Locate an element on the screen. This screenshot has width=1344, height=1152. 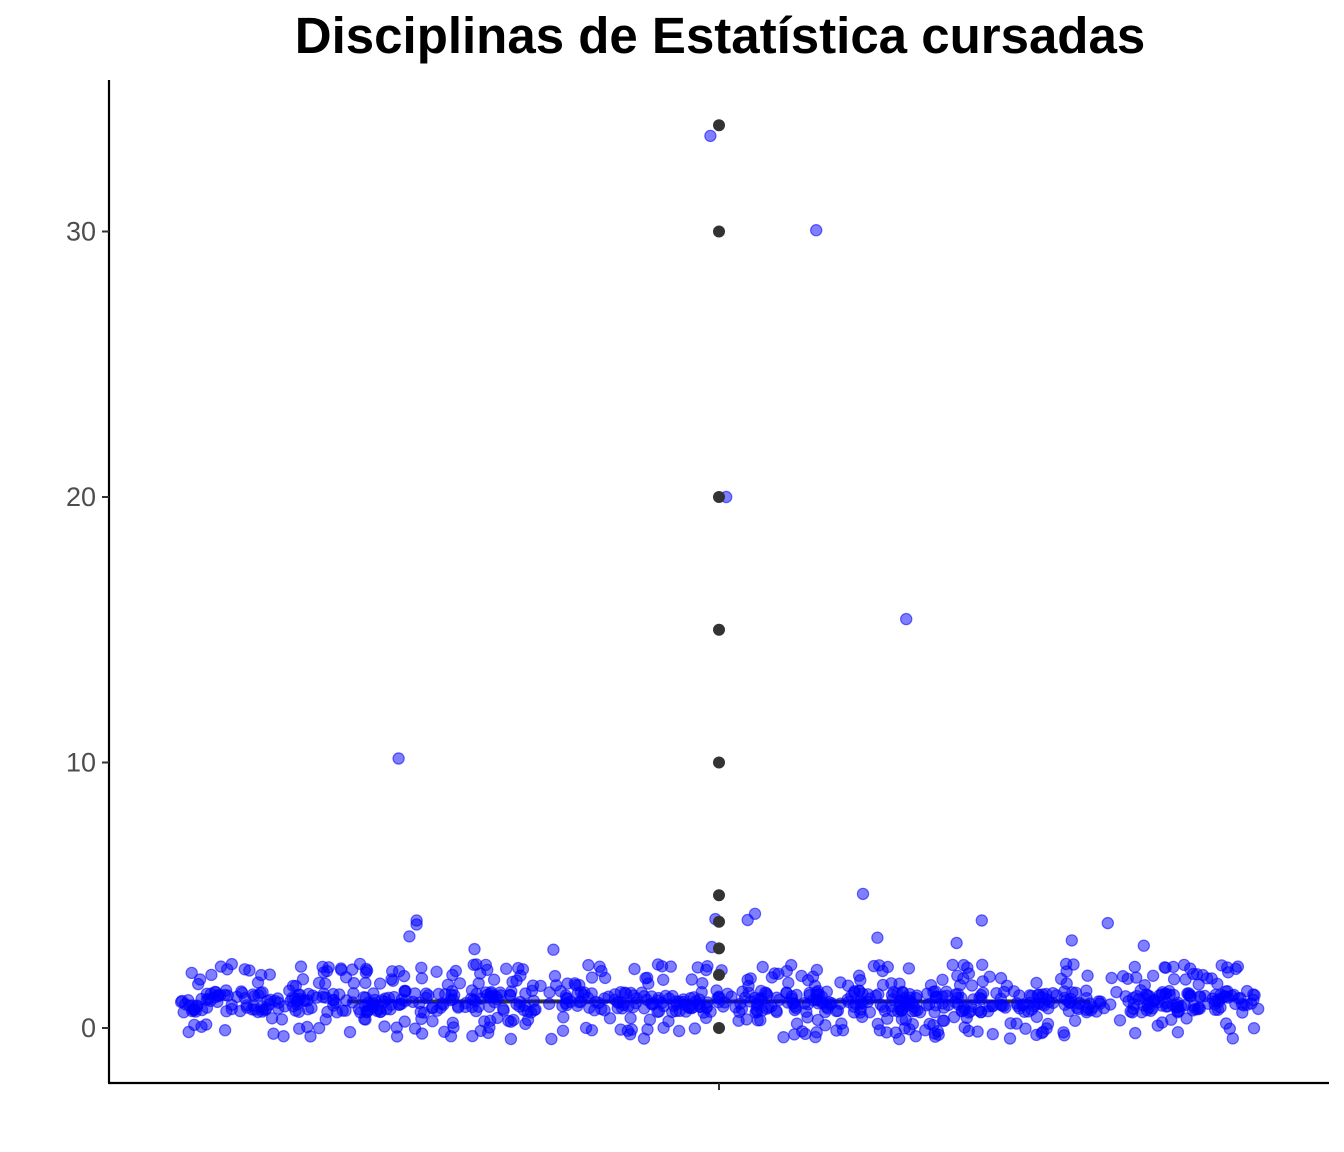
y-tick-label: 30 is located at coordinates (81, 232).